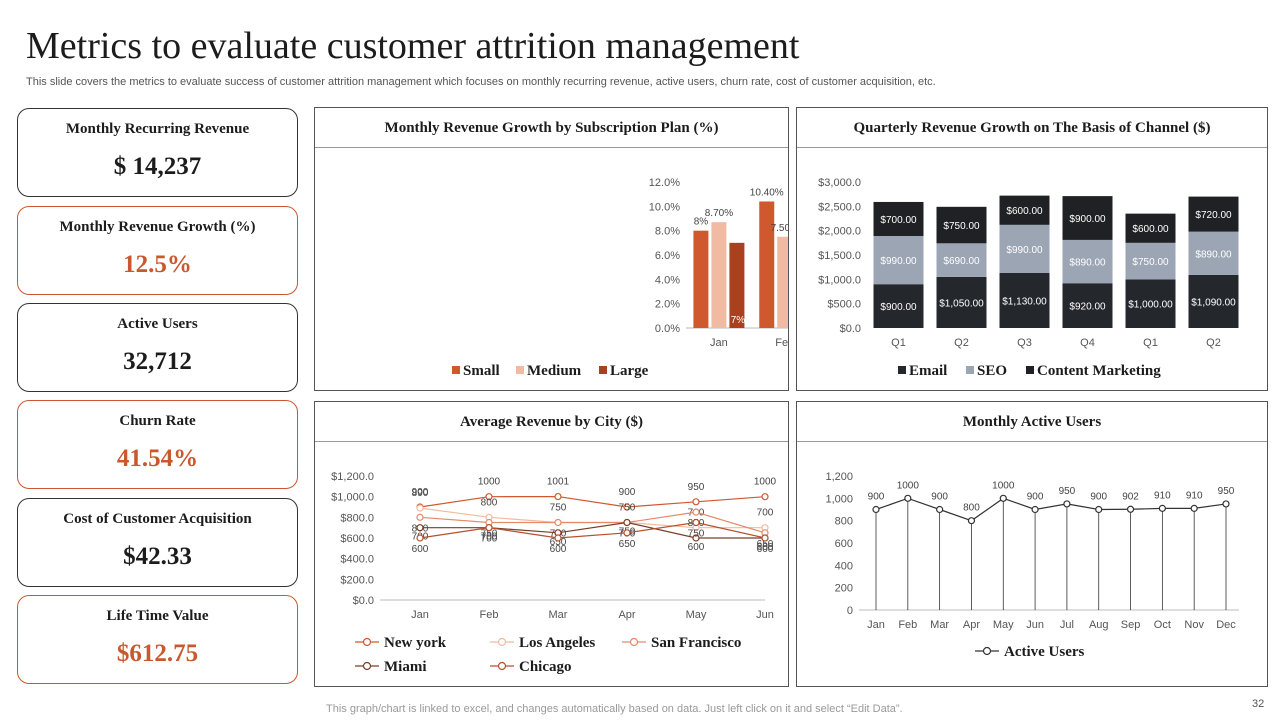 Image resolution: width=1280 pixels, height=720 pixels. I want to click on series-line-chicago, so click(592, 530).